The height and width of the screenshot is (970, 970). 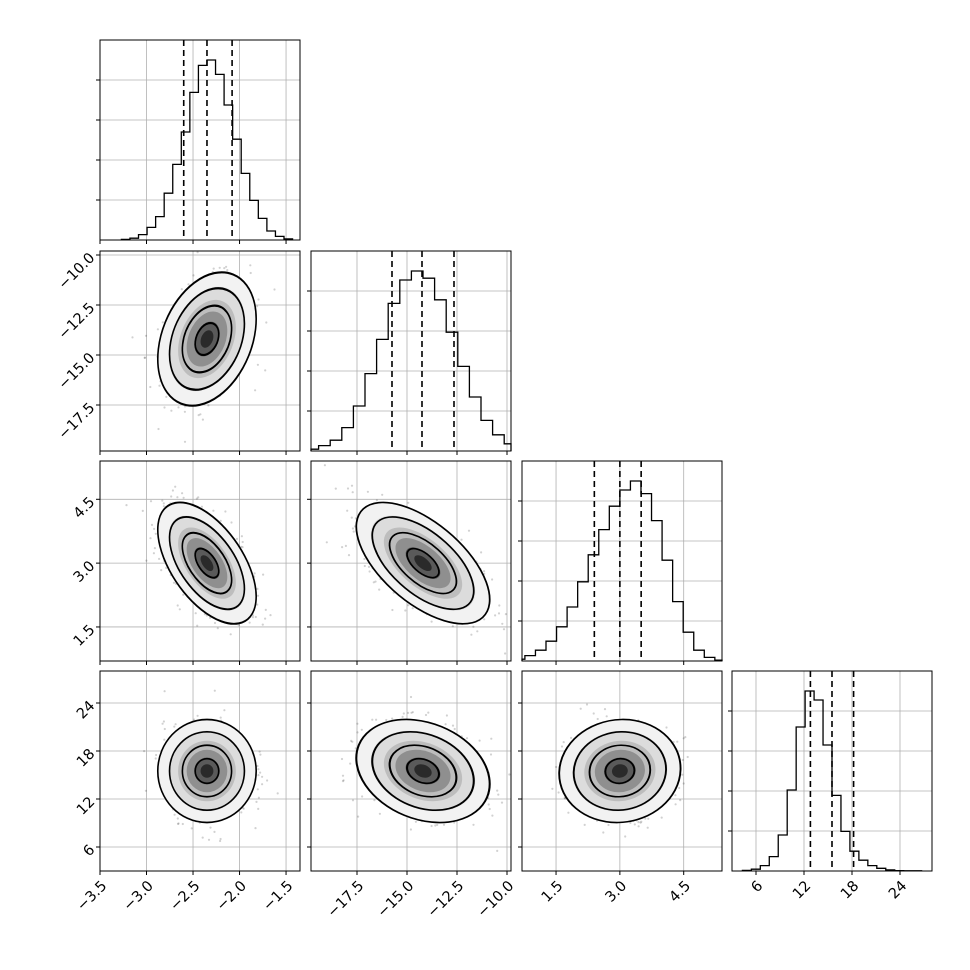 What do you see at coordinates (802, 890) in the screenshot?
I see `x-tick-label-3: 12` at bounding box center [802, 890].